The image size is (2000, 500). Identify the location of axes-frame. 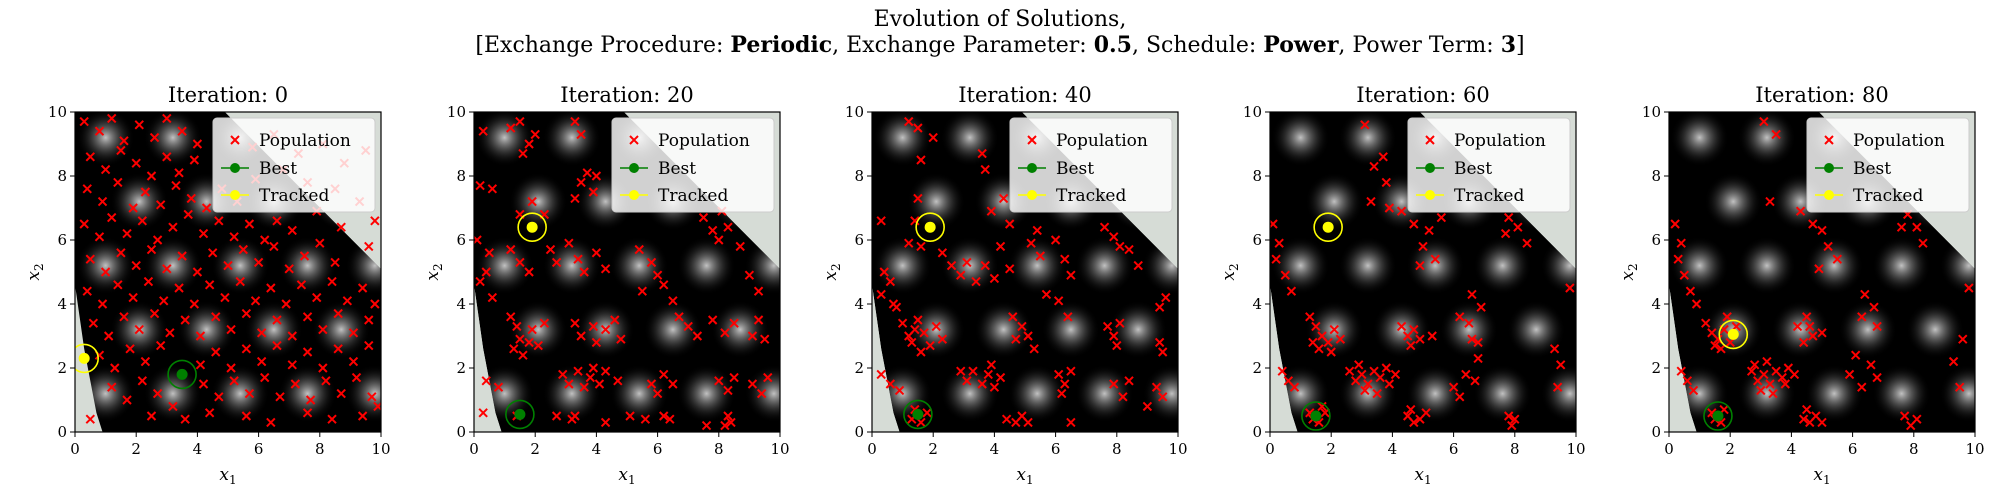
(1822, 272).